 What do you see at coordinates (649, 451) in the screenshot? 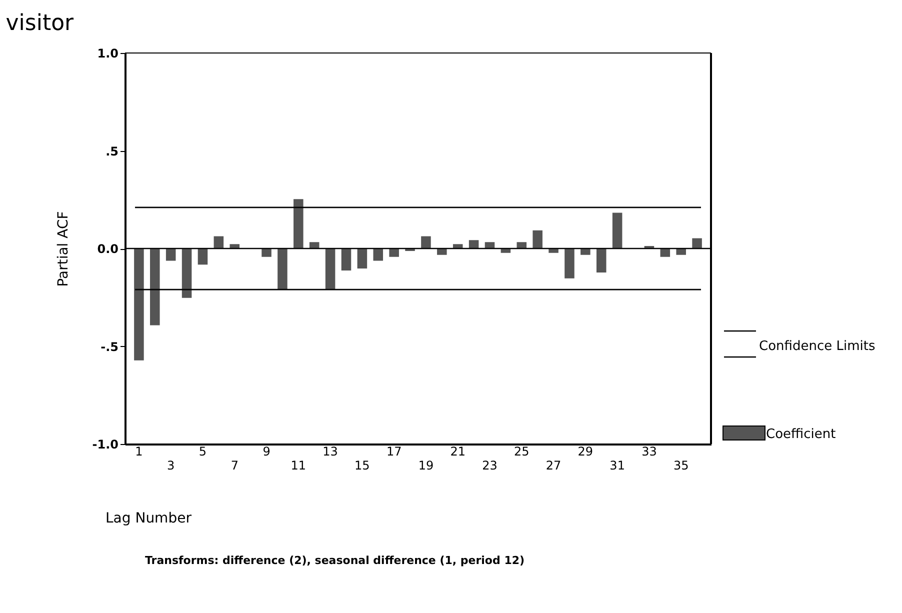
I see `x-tick-label: 33` at bounding box center [649, 451].